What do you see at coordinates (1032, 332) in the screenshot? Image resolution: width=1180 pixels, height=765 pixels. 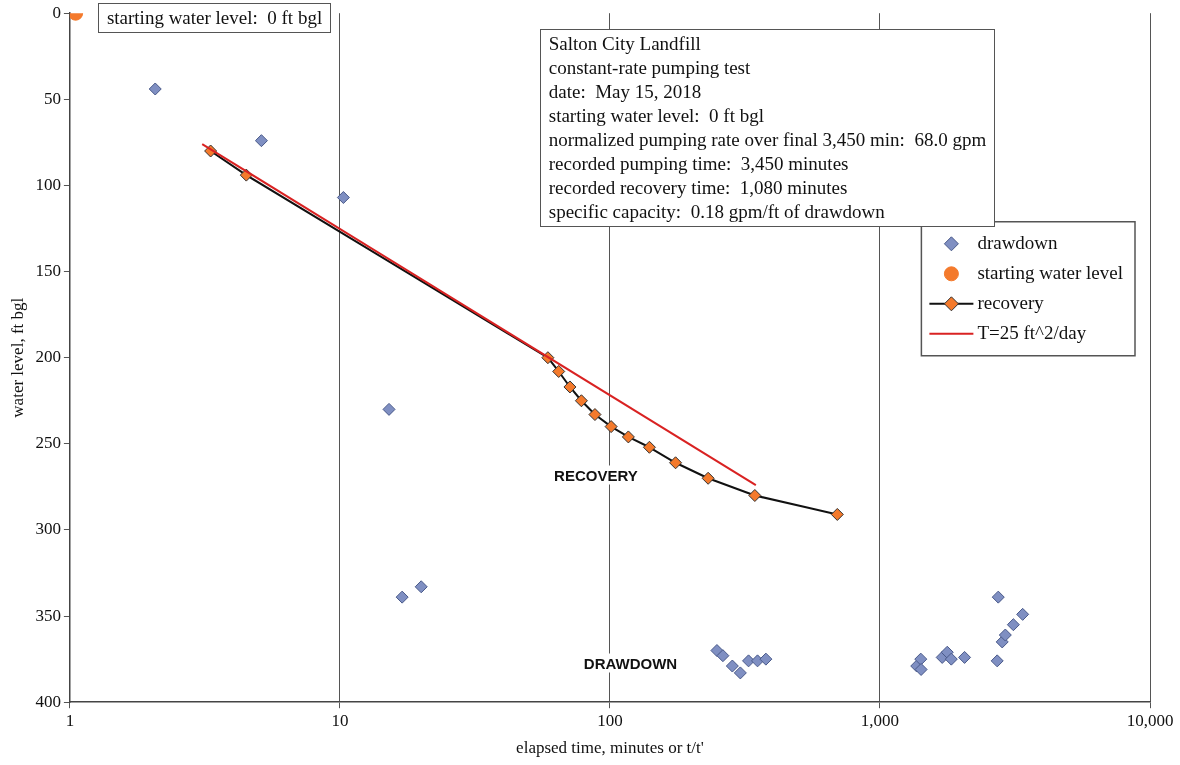 I see `legend-label: T=25 ft^2/day` at bounding box center [1032, 332].